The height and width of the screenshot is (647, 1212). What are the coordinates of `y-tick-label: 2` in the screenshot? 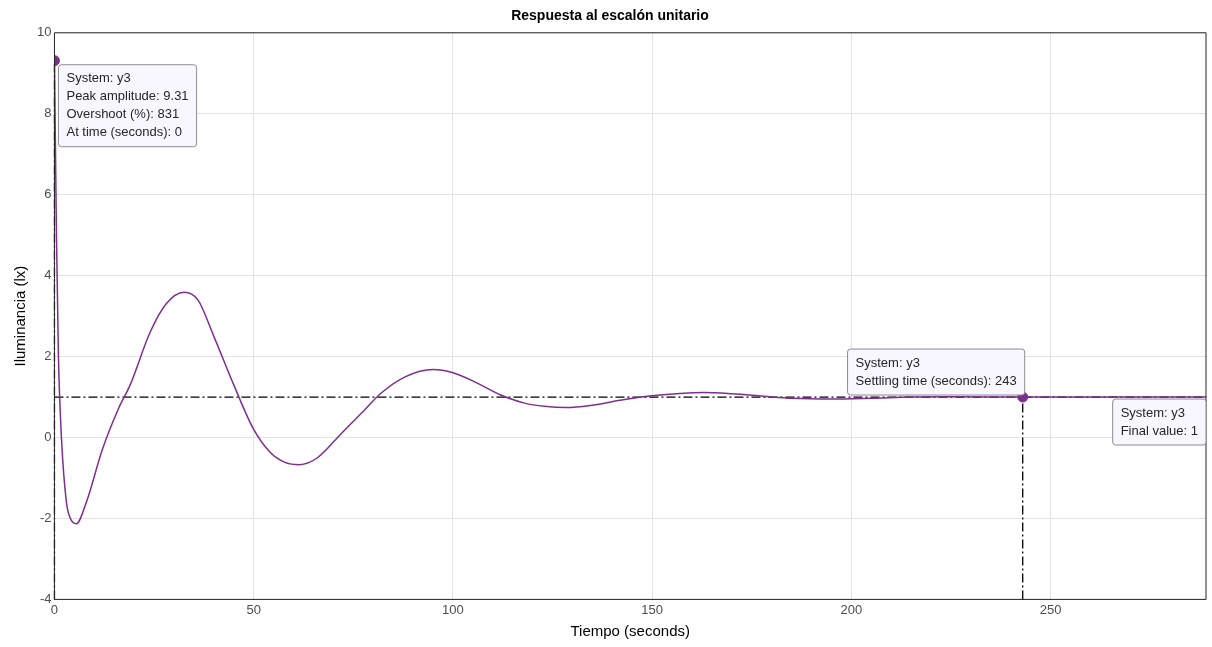 It's located at (48, 356).